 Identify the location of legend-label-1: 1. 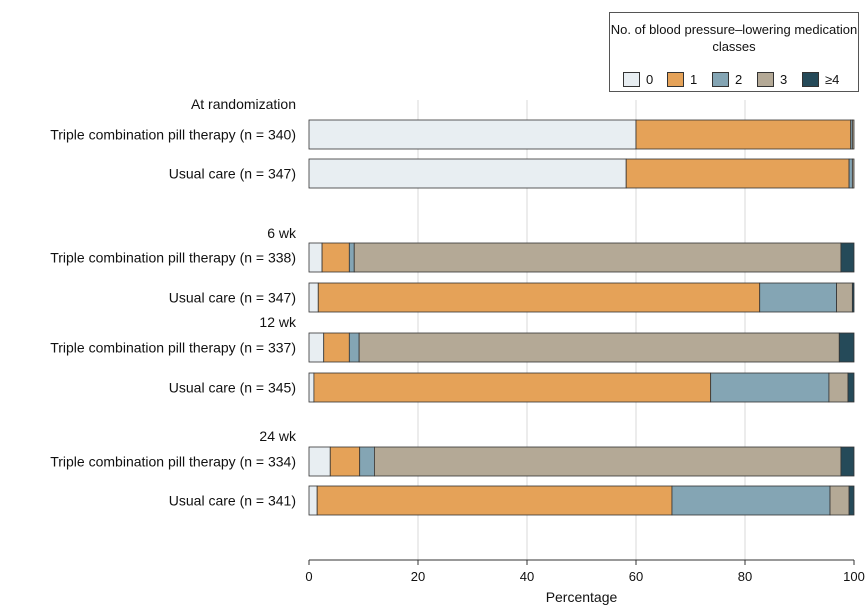
(694, 79).